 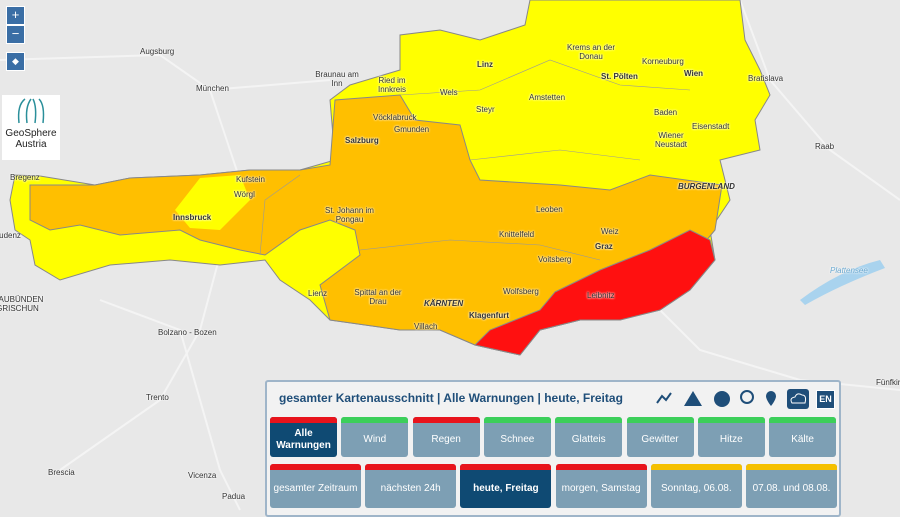 I want to click on logo-name: GeoSphere, so click(x=31, y=133).